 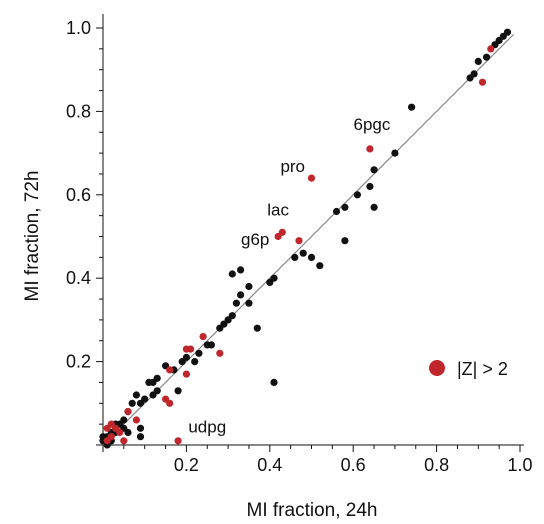 What do you see at coordinates (269, 465) in the screenshot?
I see `x-tick-label: 0.4` at bounding box center [269, 465].